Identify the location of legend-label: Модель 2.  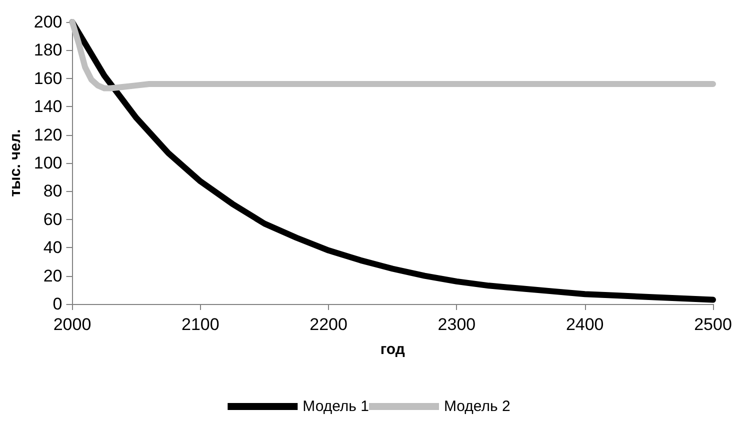
(477, 406).